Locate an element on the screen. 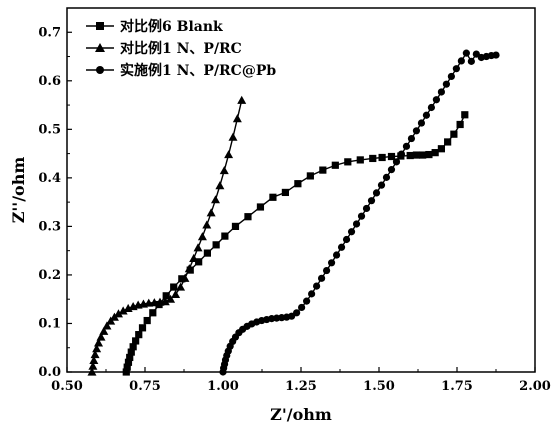  y-tick-label: 0.3 is located at coordinates (49, 226).